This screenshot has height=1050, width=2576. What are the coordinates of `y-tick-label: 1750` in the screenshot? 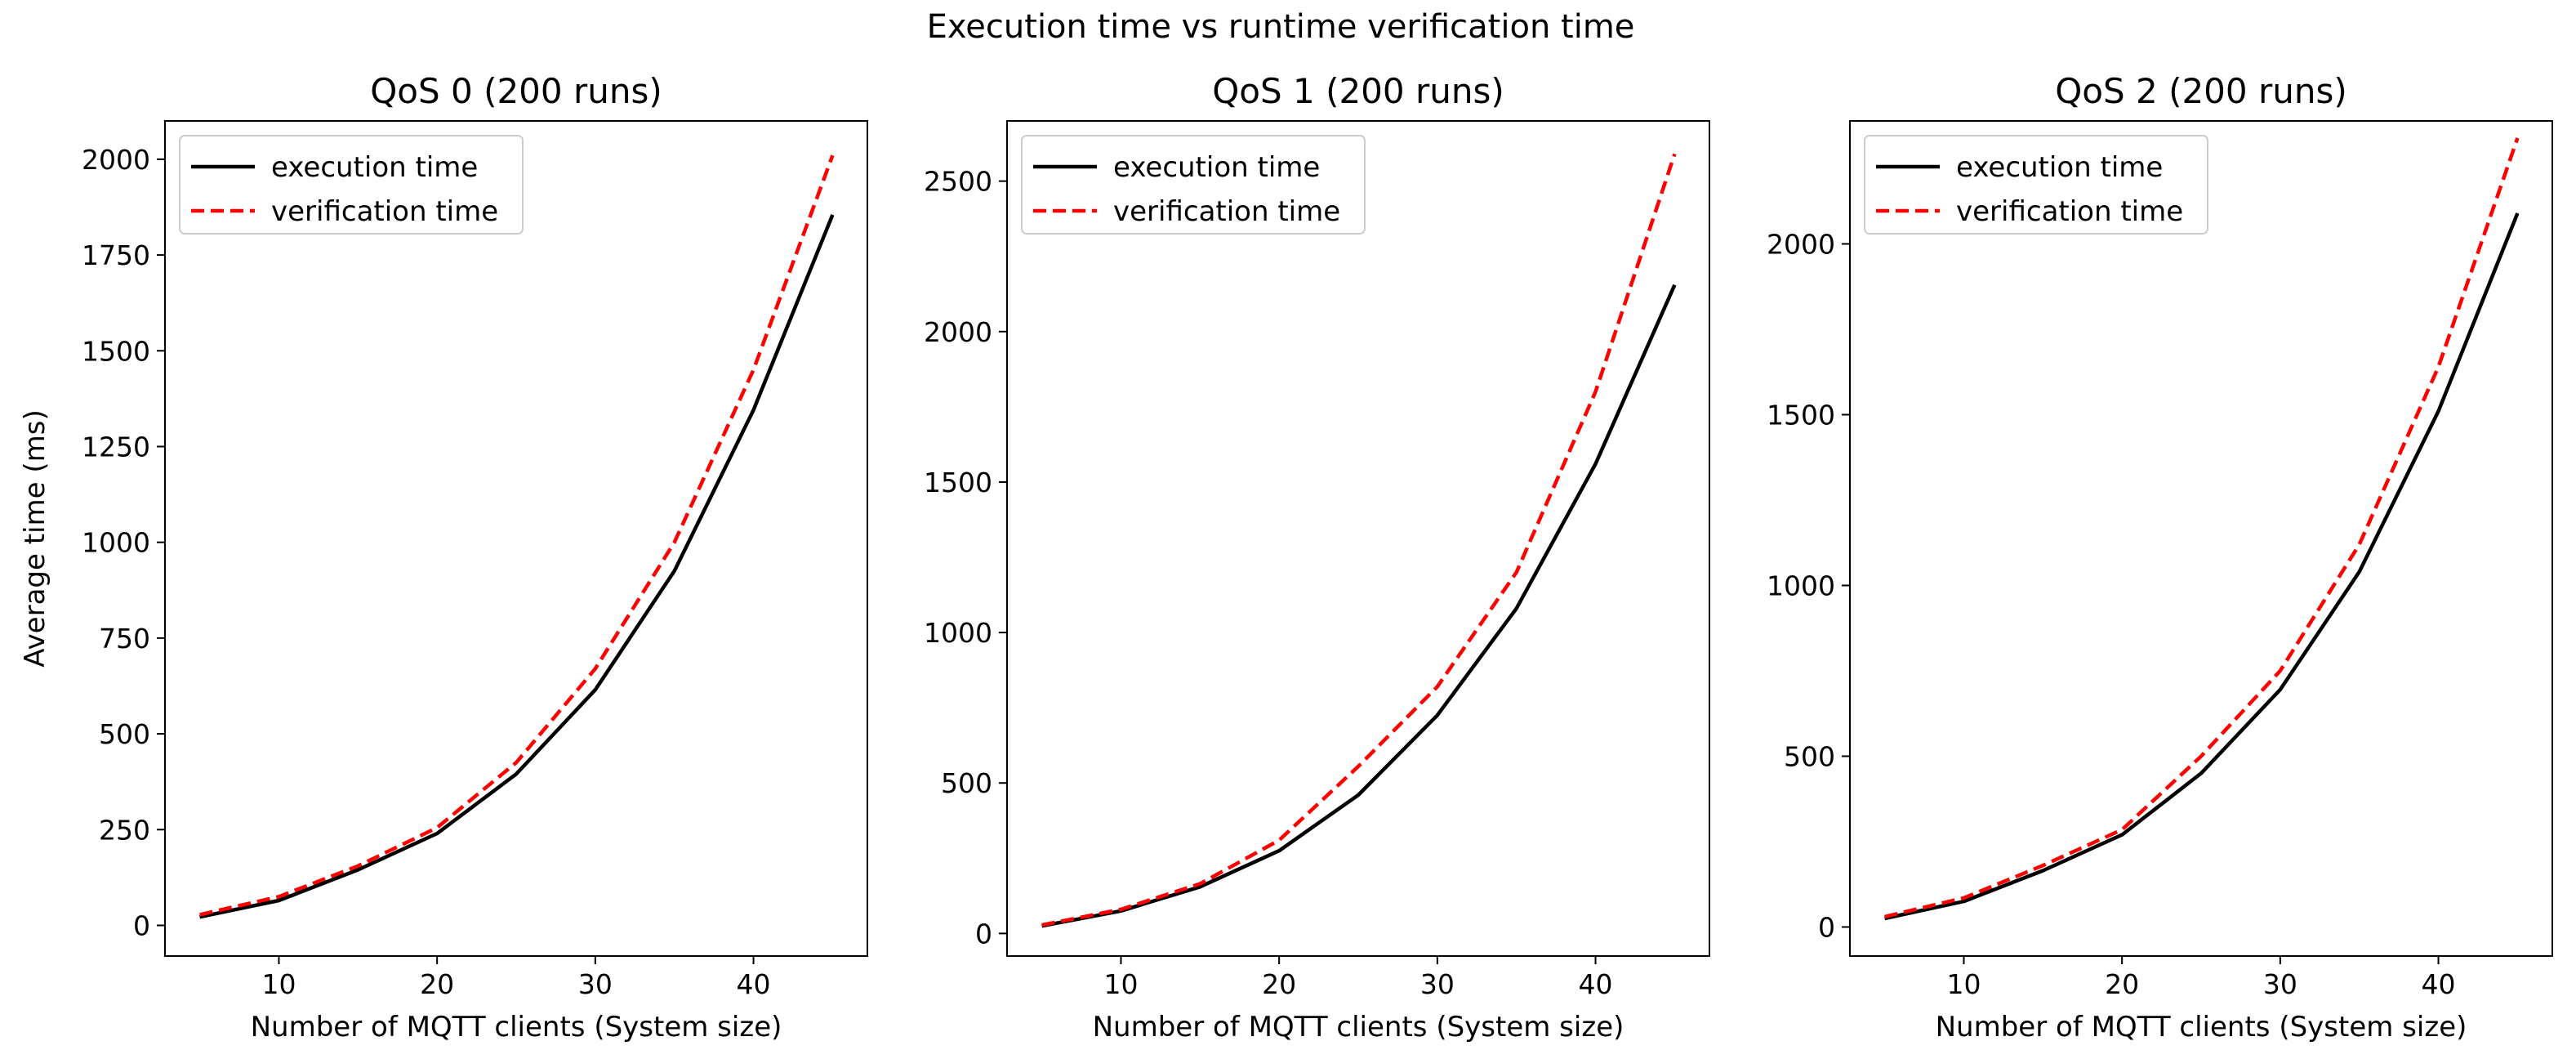 It's located at (116, 255).